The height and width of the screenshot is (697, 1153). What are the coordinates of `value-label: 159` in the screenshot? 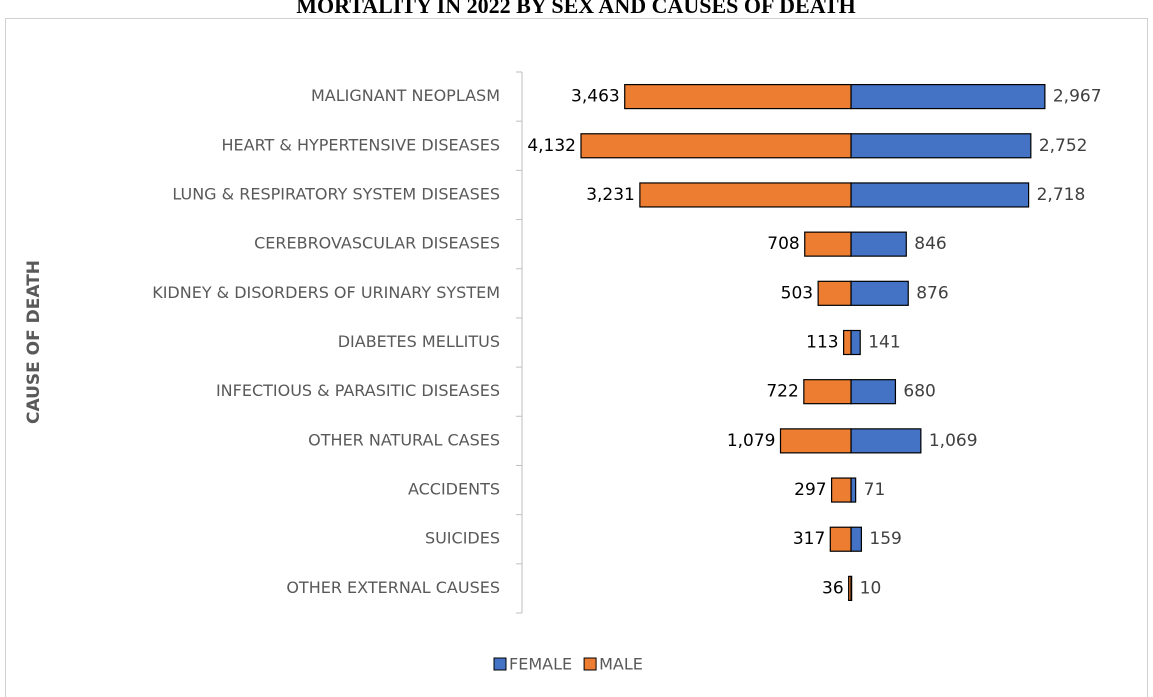 It's located at (885, 539).